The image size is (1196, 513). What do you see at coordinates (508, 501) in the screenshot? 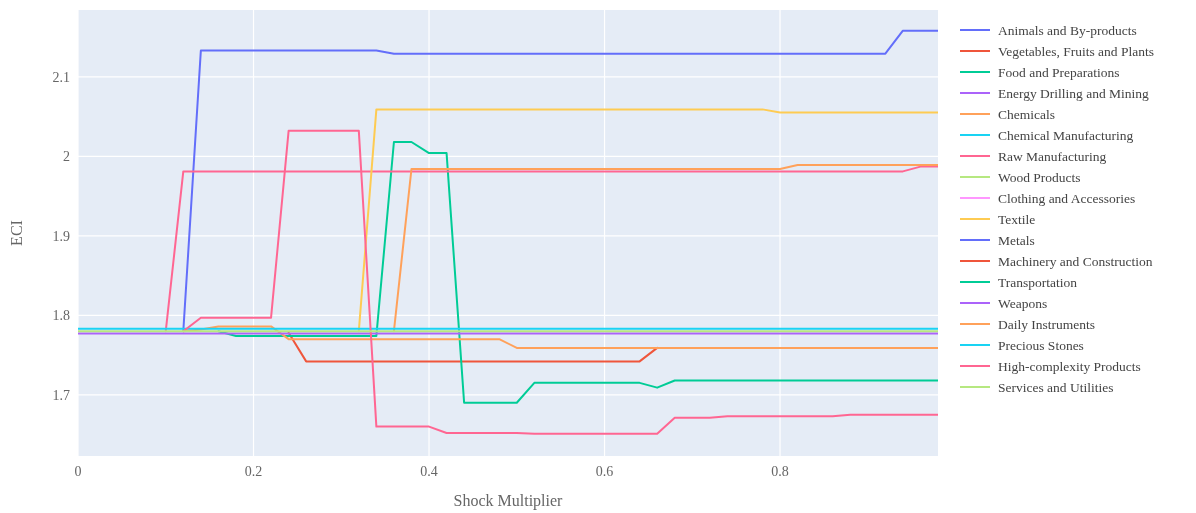
I see `x-axis-title: Shock Multiplier` at bounding box center [508, 501].